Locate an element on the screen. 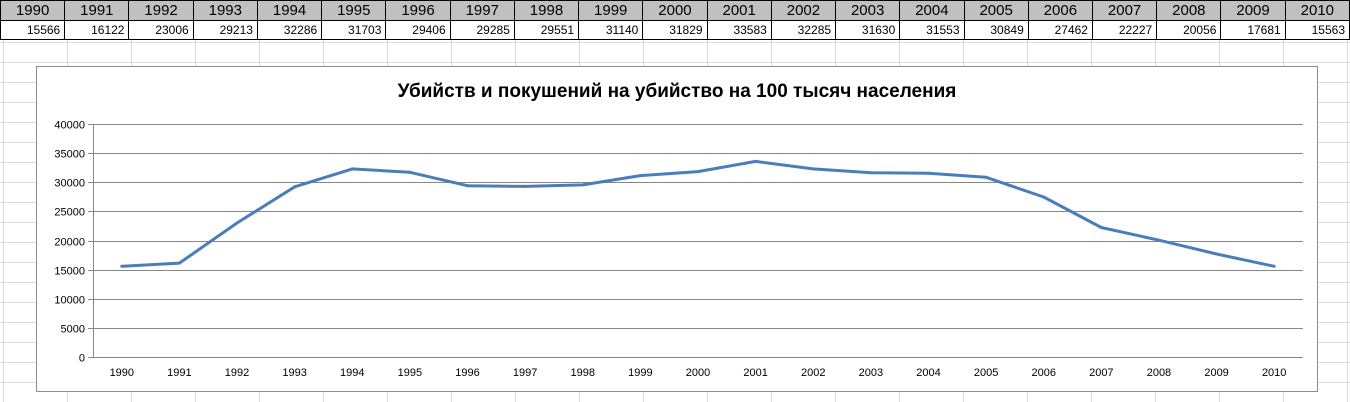 This screenshot has width=1350, height=402. y-axis: 0 5000 10000 15000 20000 25000 30000 35000 40000 is located at coordinates (74, 242).